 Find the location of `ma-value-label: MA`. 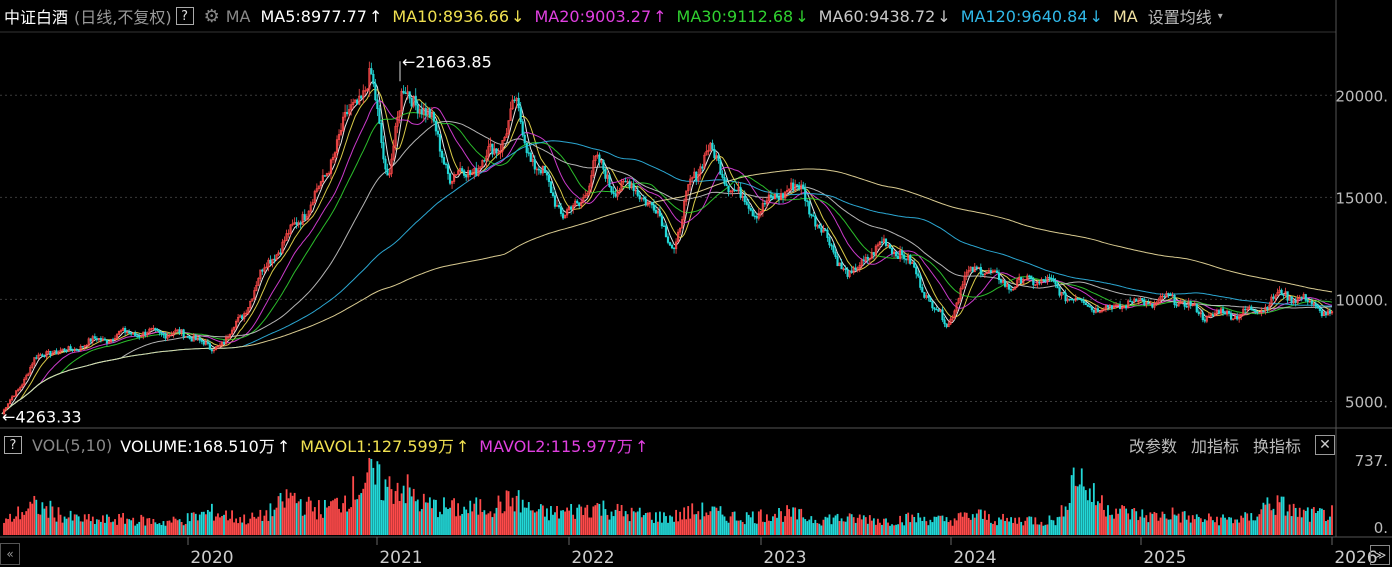

ma-value-label: MA is located at coordinates (1125, 16).